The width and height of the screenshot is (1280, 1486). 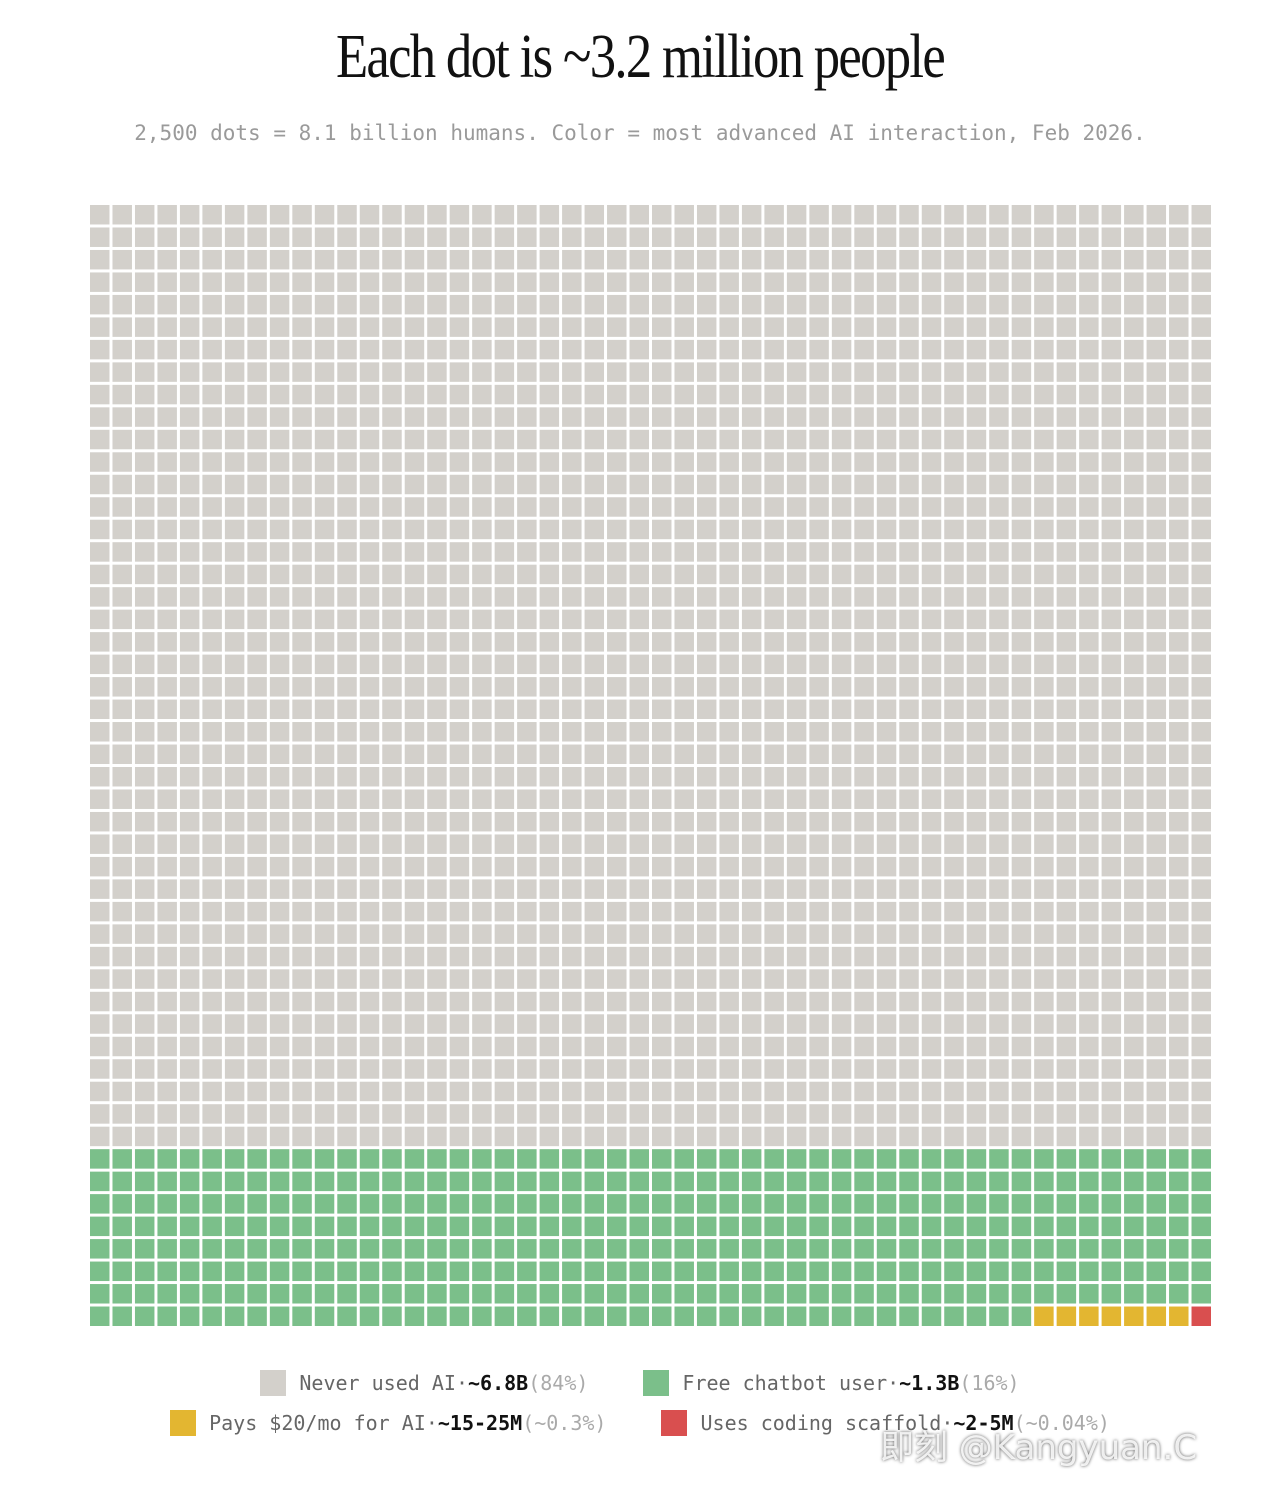 What do you see at coordinates (885, 1423) in the screenshot?
I see `legend-item: Uses coding scaffold · ~2-5M (~0.04%)` at bounding box center [885, 1423].